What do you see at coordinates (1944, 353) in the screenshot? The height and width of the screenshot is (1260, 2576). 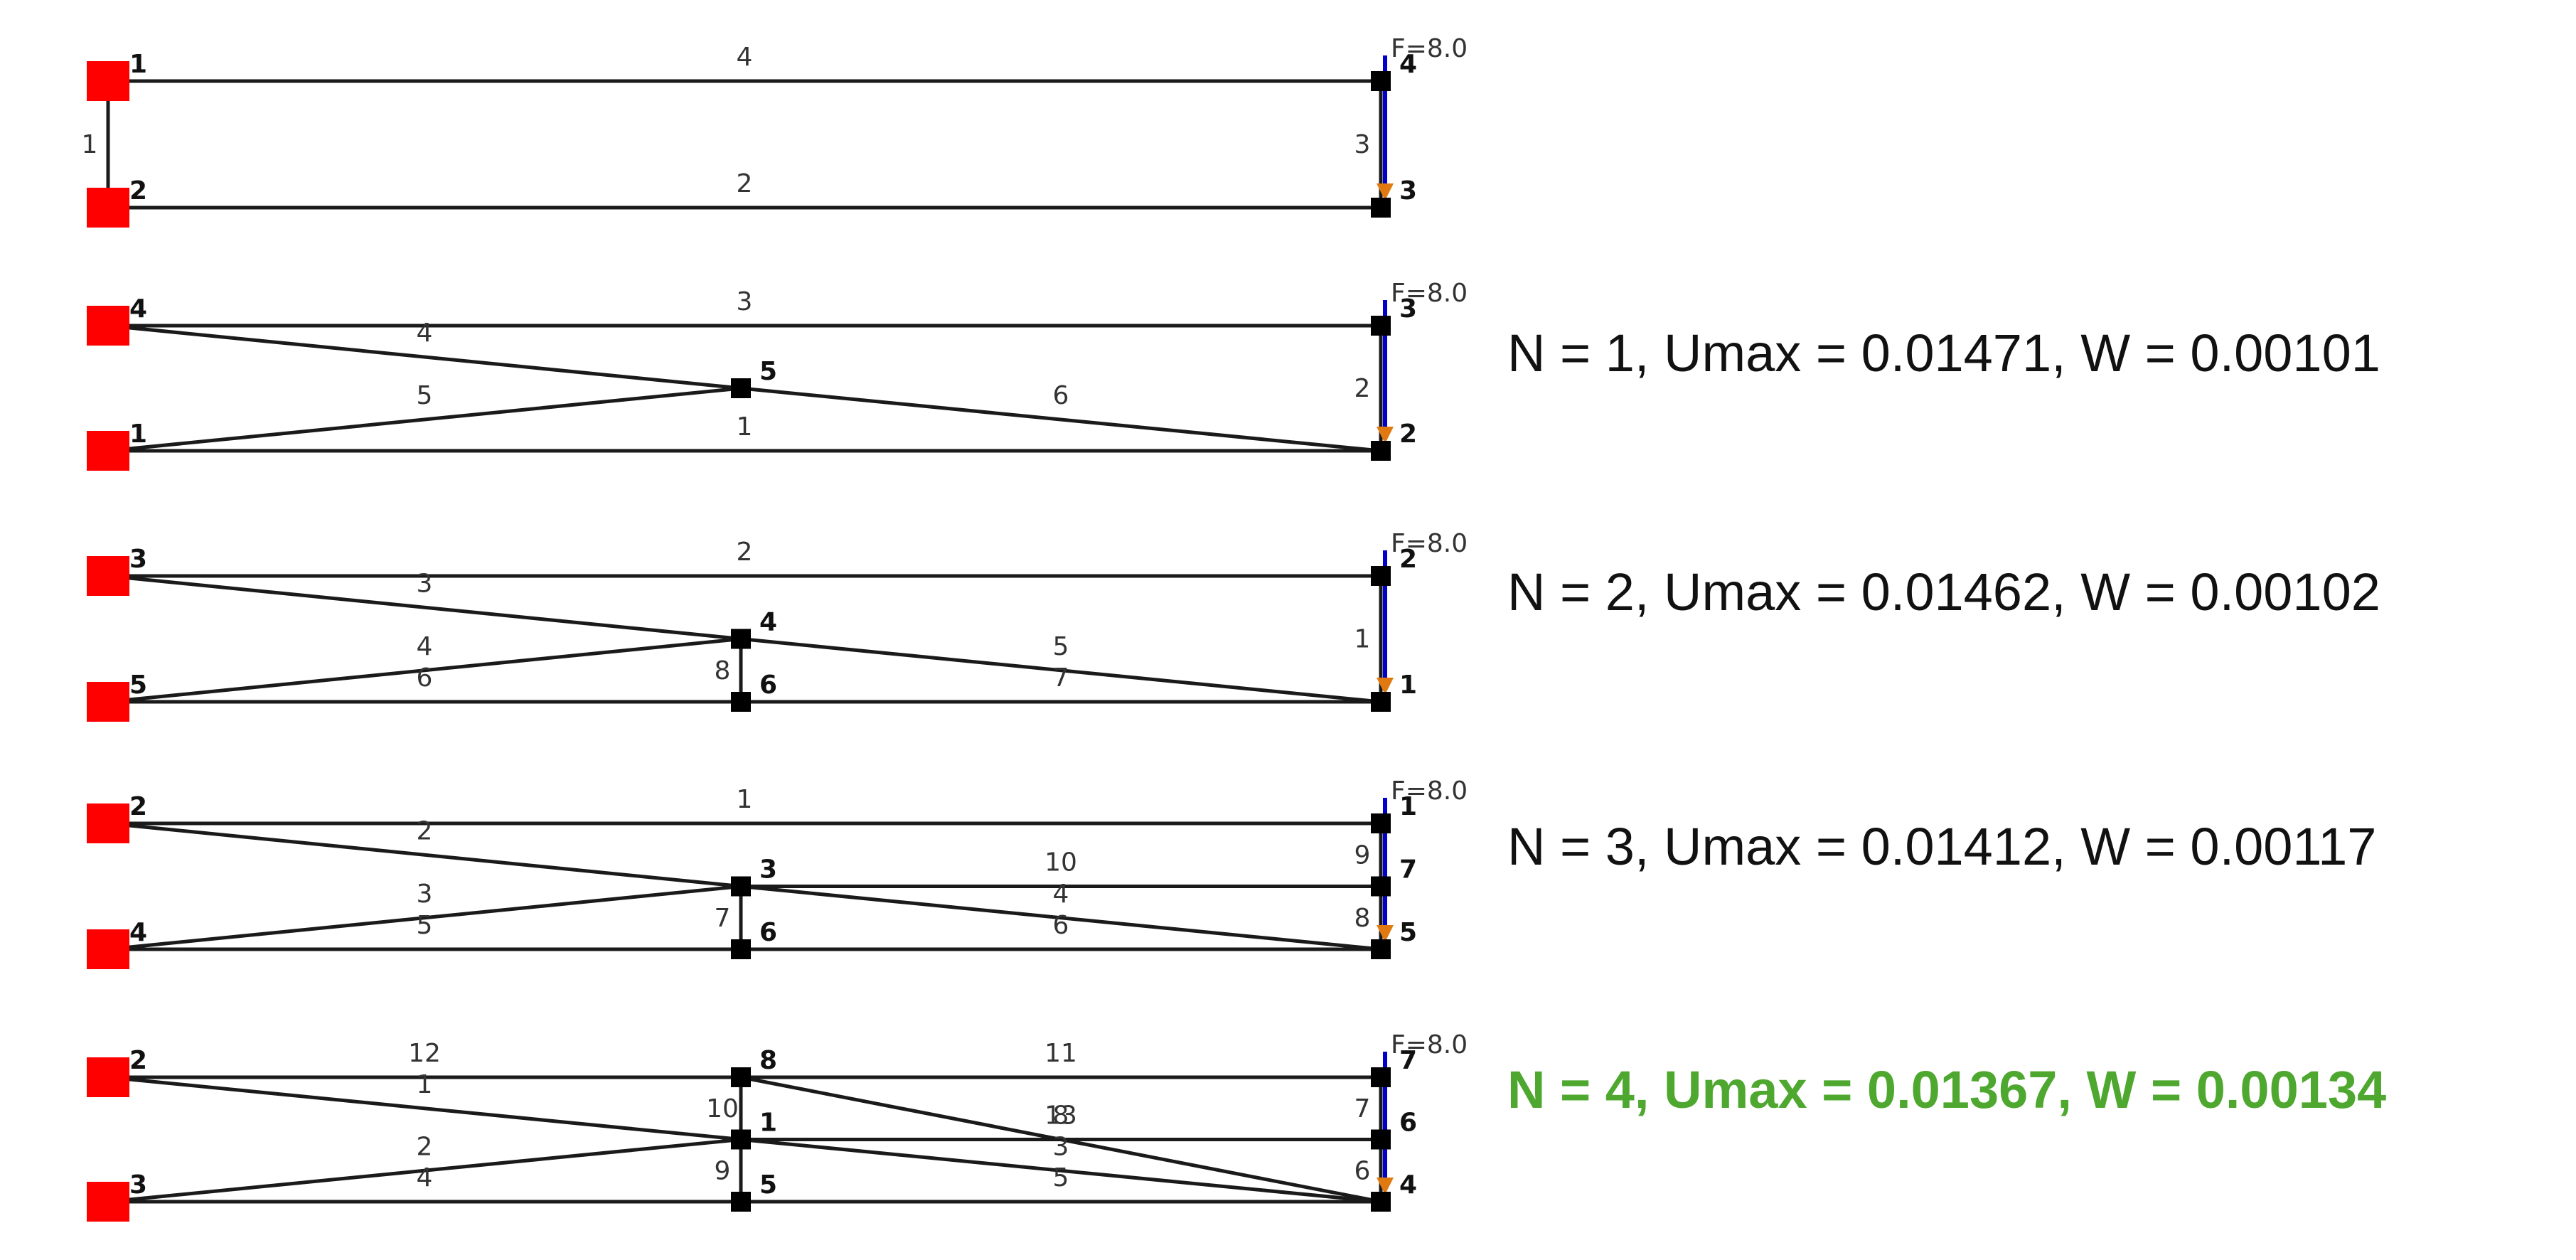 I see `result-n1: N = 1, Umax = 0.01471, W = 0.00101` at bounding box center [1944, 353].